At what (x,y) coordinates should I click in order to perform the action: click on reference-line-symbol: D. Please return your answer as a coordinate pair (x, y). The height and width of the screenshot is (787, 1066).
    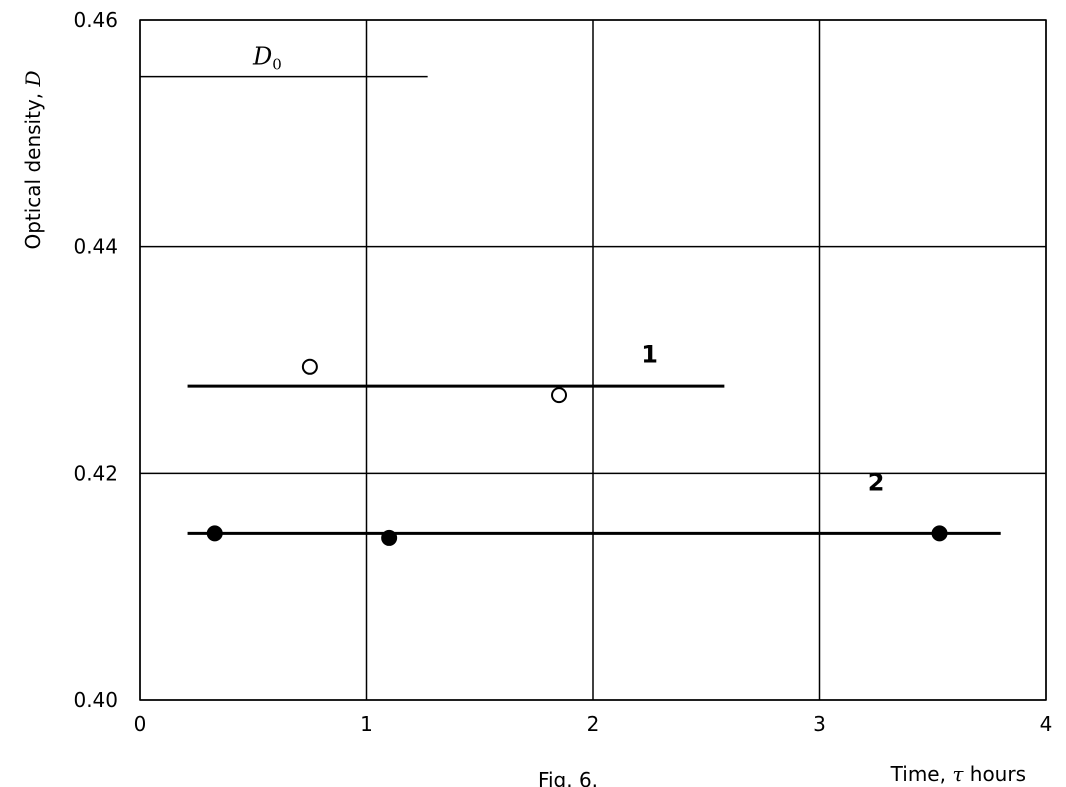
    Looking at the image, I should click on (262, 57).